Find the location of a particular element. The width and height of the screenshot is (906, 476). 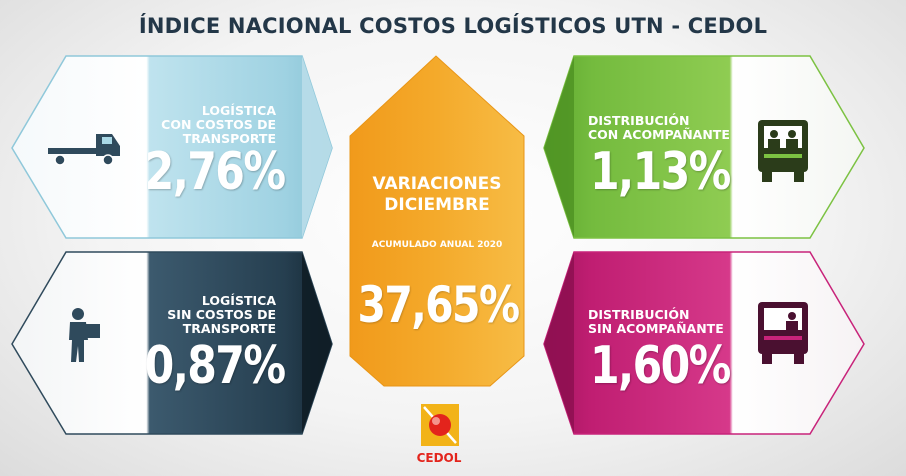

panel-value: 1,13% is located at coordinates (660, 172).